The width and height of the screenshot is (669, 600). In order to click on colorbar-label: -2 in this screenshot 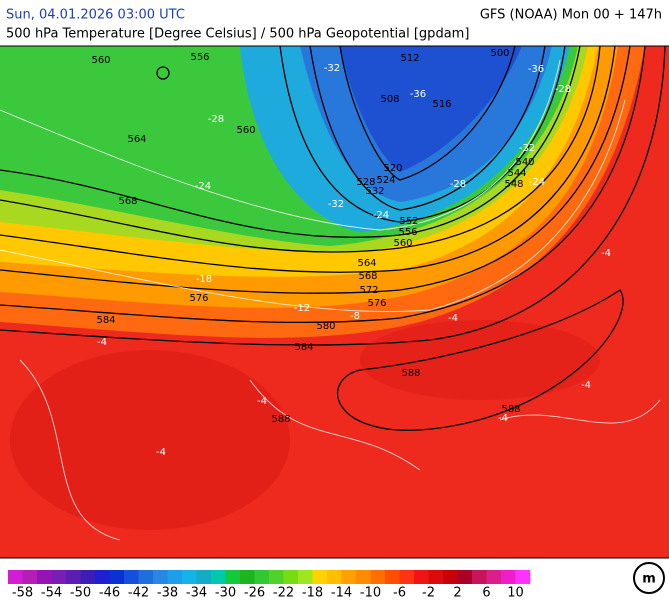, I will do `click(428, 593)`.